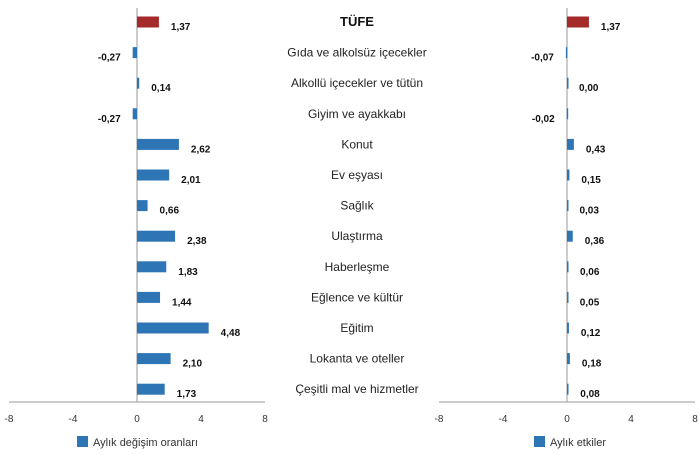 This screenshot has width=700, height=462. What do you see at coordinates (188, 272) in the screenshot?
I see `data-label: 1,83` at bounding box center [188, 272].